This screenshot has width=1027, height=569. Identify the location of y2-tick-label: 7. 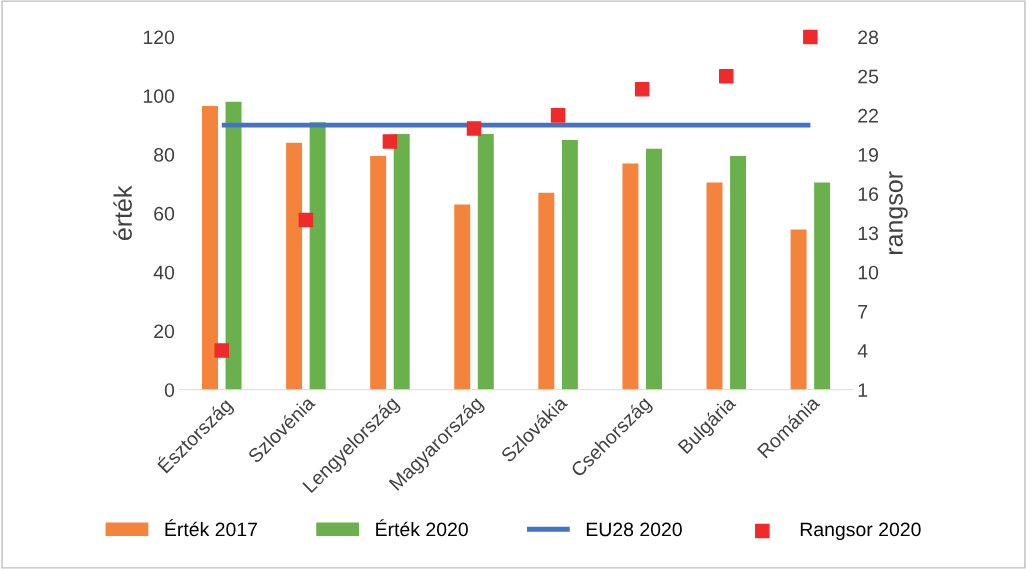
(863, 312).